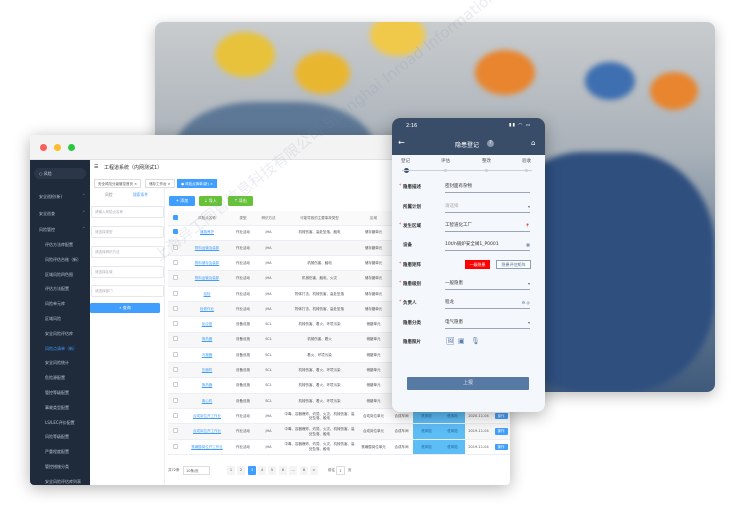 The width and height of the screenshot is (738, 519). What do you see at coordinates (60, 173) in the screenshot?
I see `sidebar-search-input: ○ 风险` at bounding box center [60, 173].